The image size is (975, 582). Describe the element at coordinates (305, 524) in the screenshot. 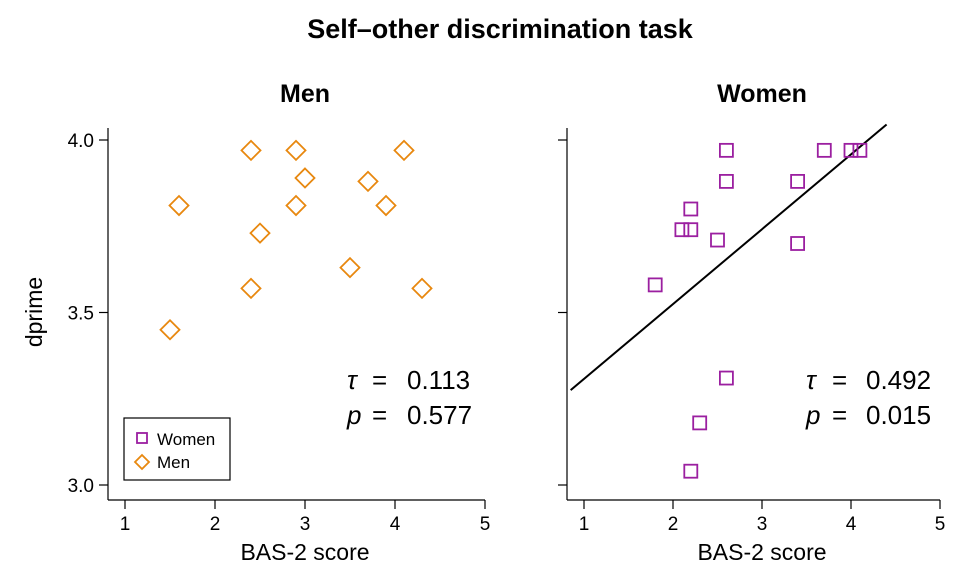

I see `x-tick-label-men-2: 3` at that location.